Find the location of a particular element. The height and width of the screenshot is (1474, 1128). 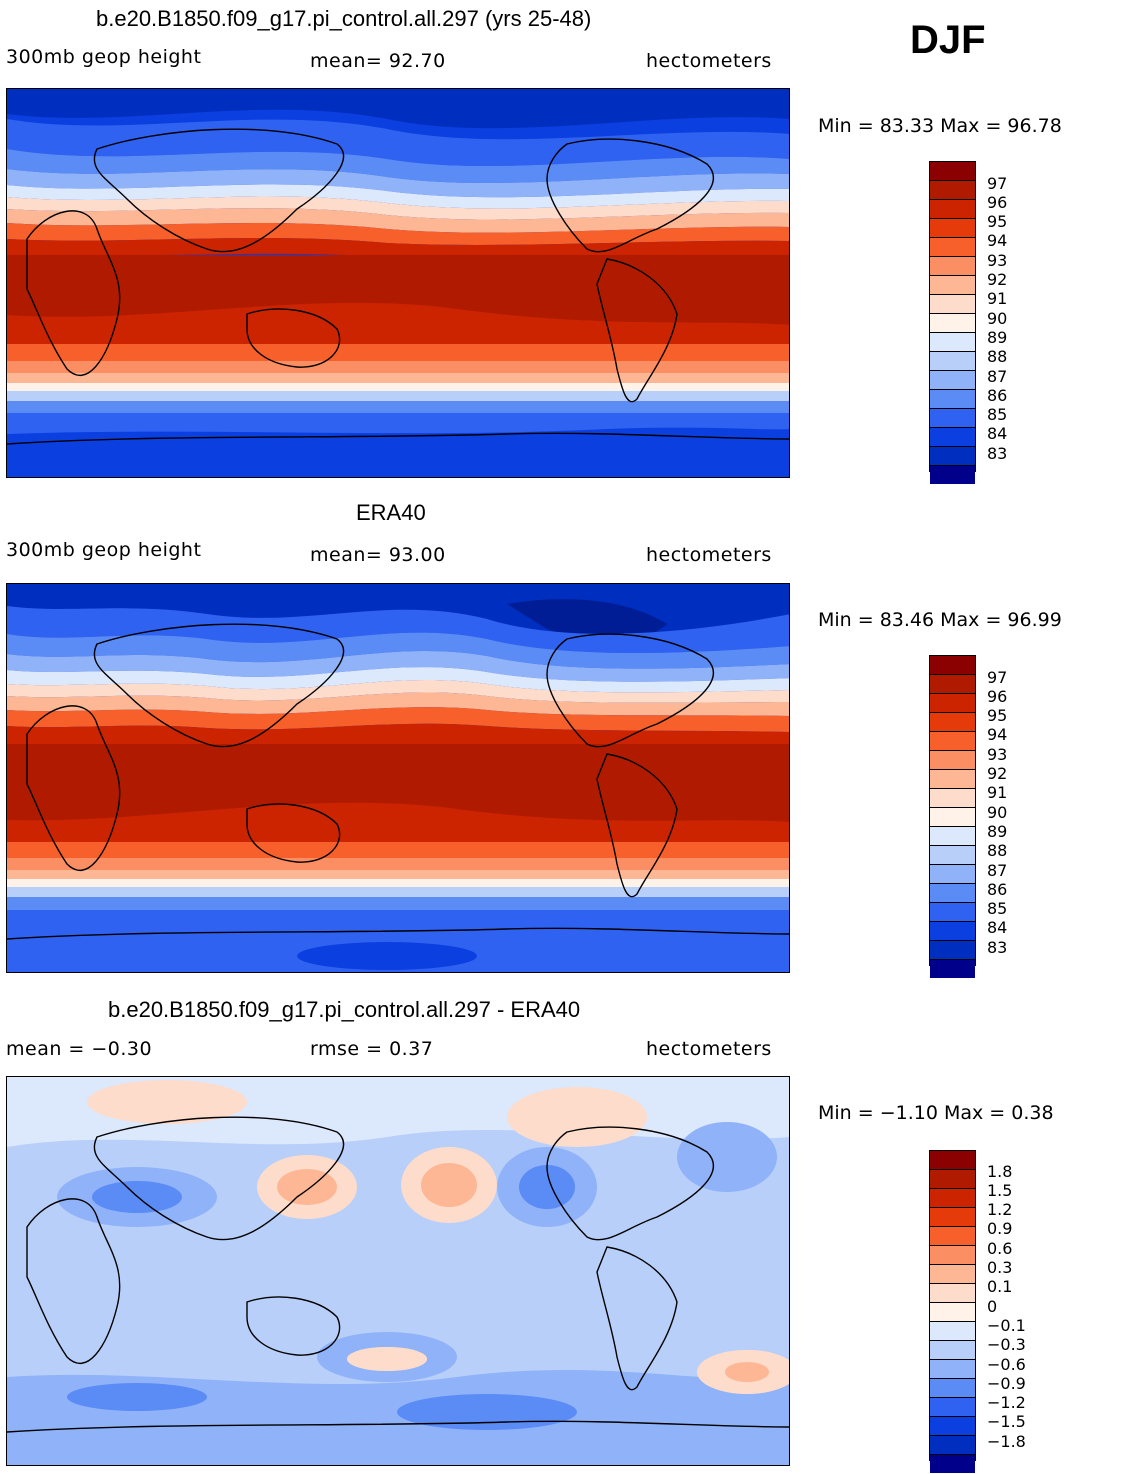

panel2-colorbar is located at coordinates (952, 816).